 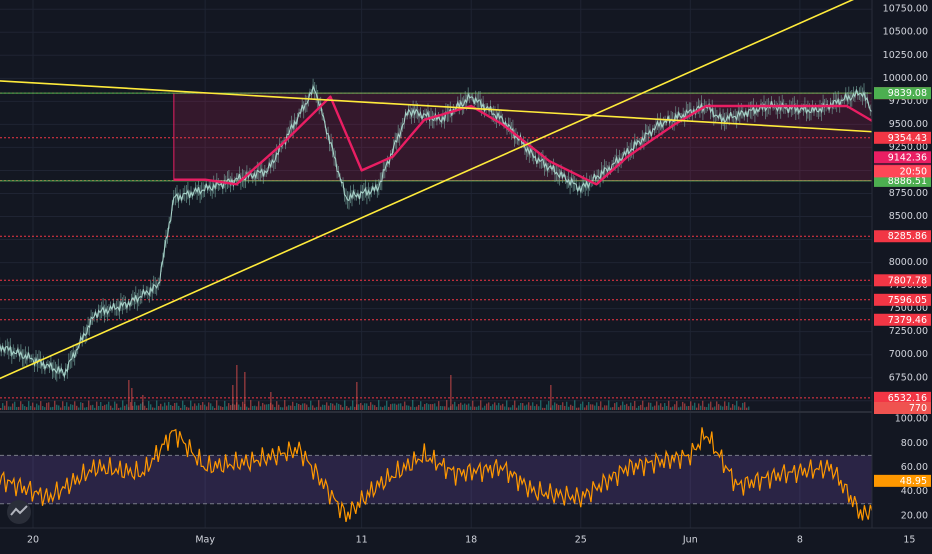 What do you see at coordinates (902, 397) in the screenshot?
I see `red-level-tag-7-bg` at bounding box center [902, 397].